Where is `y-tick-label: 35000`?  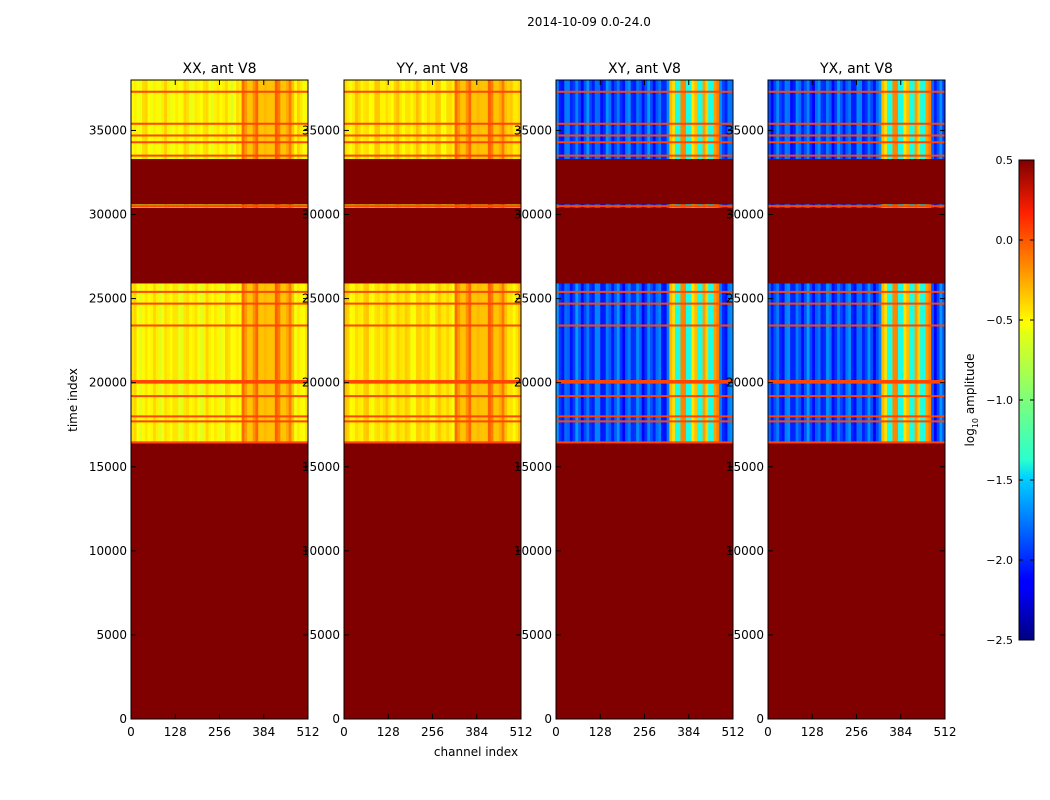 y-tick-label: 35000 is located at coordinates (108, 130).